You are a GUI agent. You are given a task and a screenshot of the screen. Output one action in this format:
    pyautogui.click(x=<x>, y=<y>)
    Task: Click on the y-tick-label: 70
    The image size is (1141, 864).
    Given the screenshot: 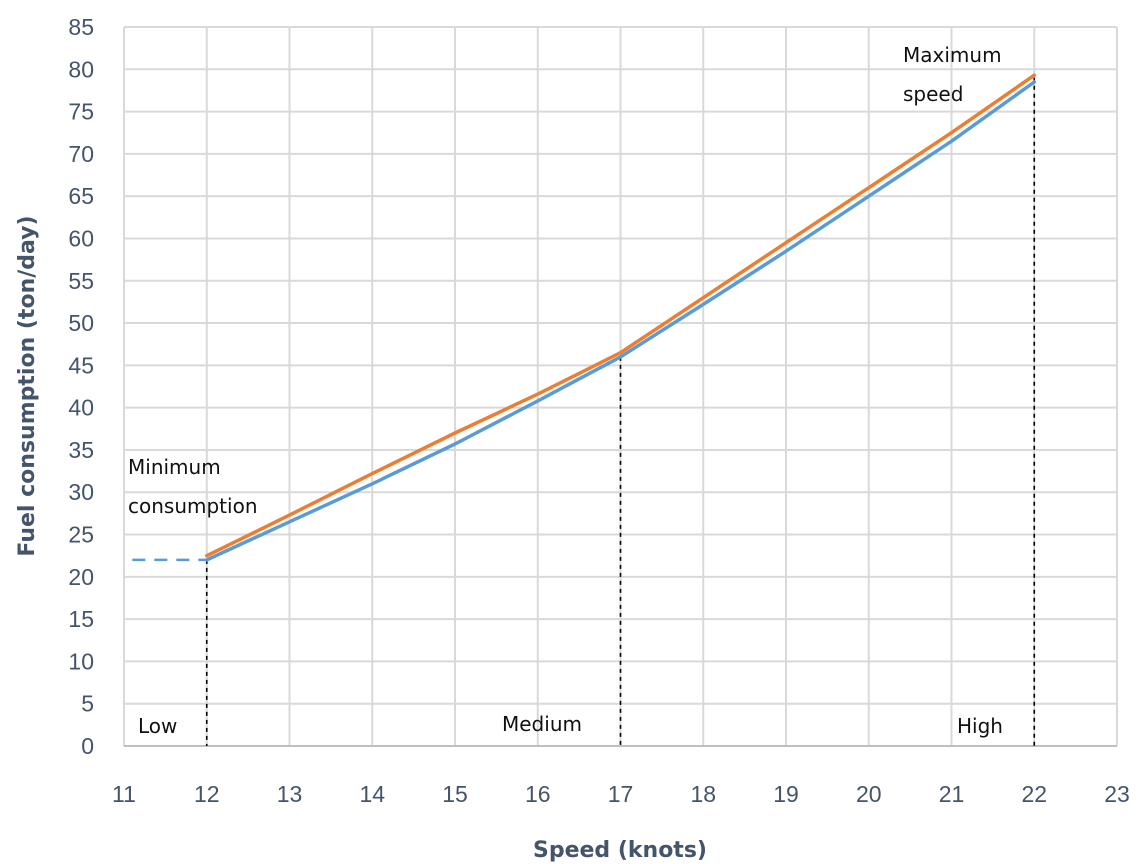 What is the action you would take?
    pyautogui.click(x=81, y=154)
    